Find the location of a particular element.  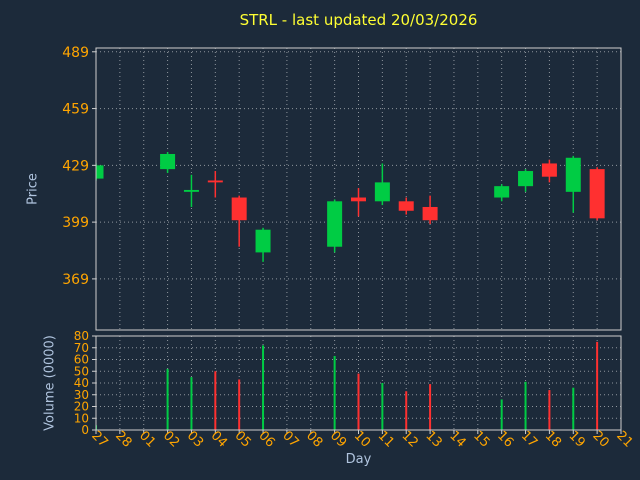

x-tick-label: 01 is located at coordinates (147, 439).